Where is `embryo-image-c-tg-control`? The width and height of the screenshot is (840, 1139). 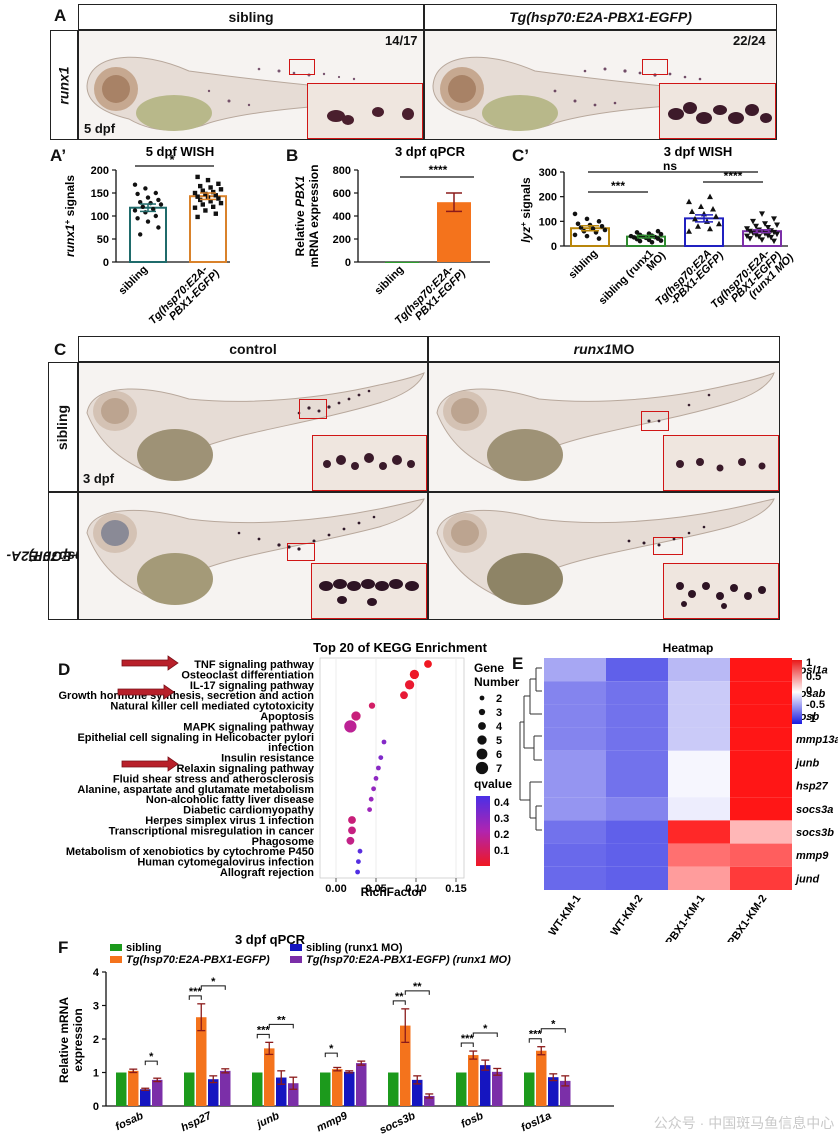
embryo-image-c-tg-control is located at coordinates (253, 556).